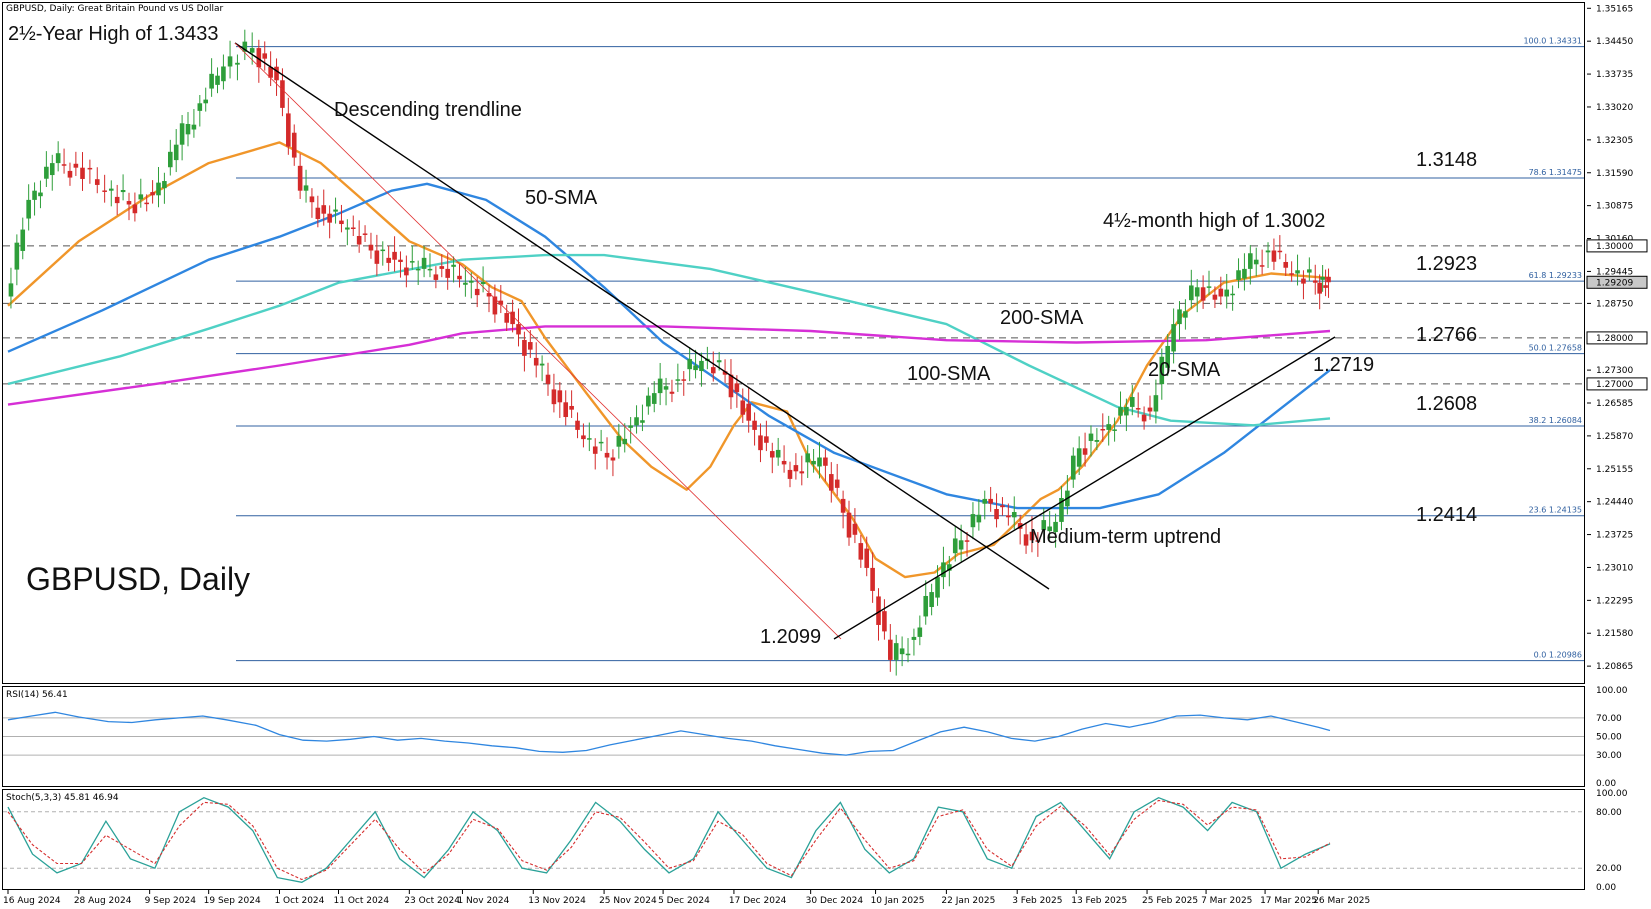 The width and height of the screenshot is (1651, 909). Describe the element at coordinates (1184, 370) in the screenshot. I see `annotation-20-sma: 20-SMA` at that location.